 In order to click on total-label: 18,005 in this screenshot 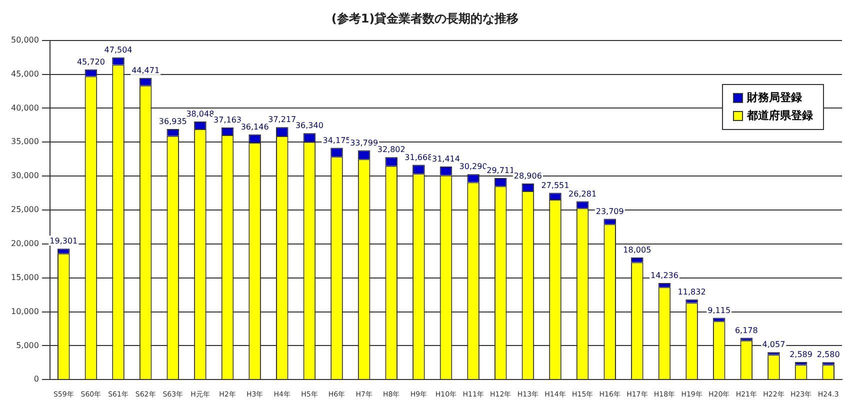, I will do `click(637, 250)`.